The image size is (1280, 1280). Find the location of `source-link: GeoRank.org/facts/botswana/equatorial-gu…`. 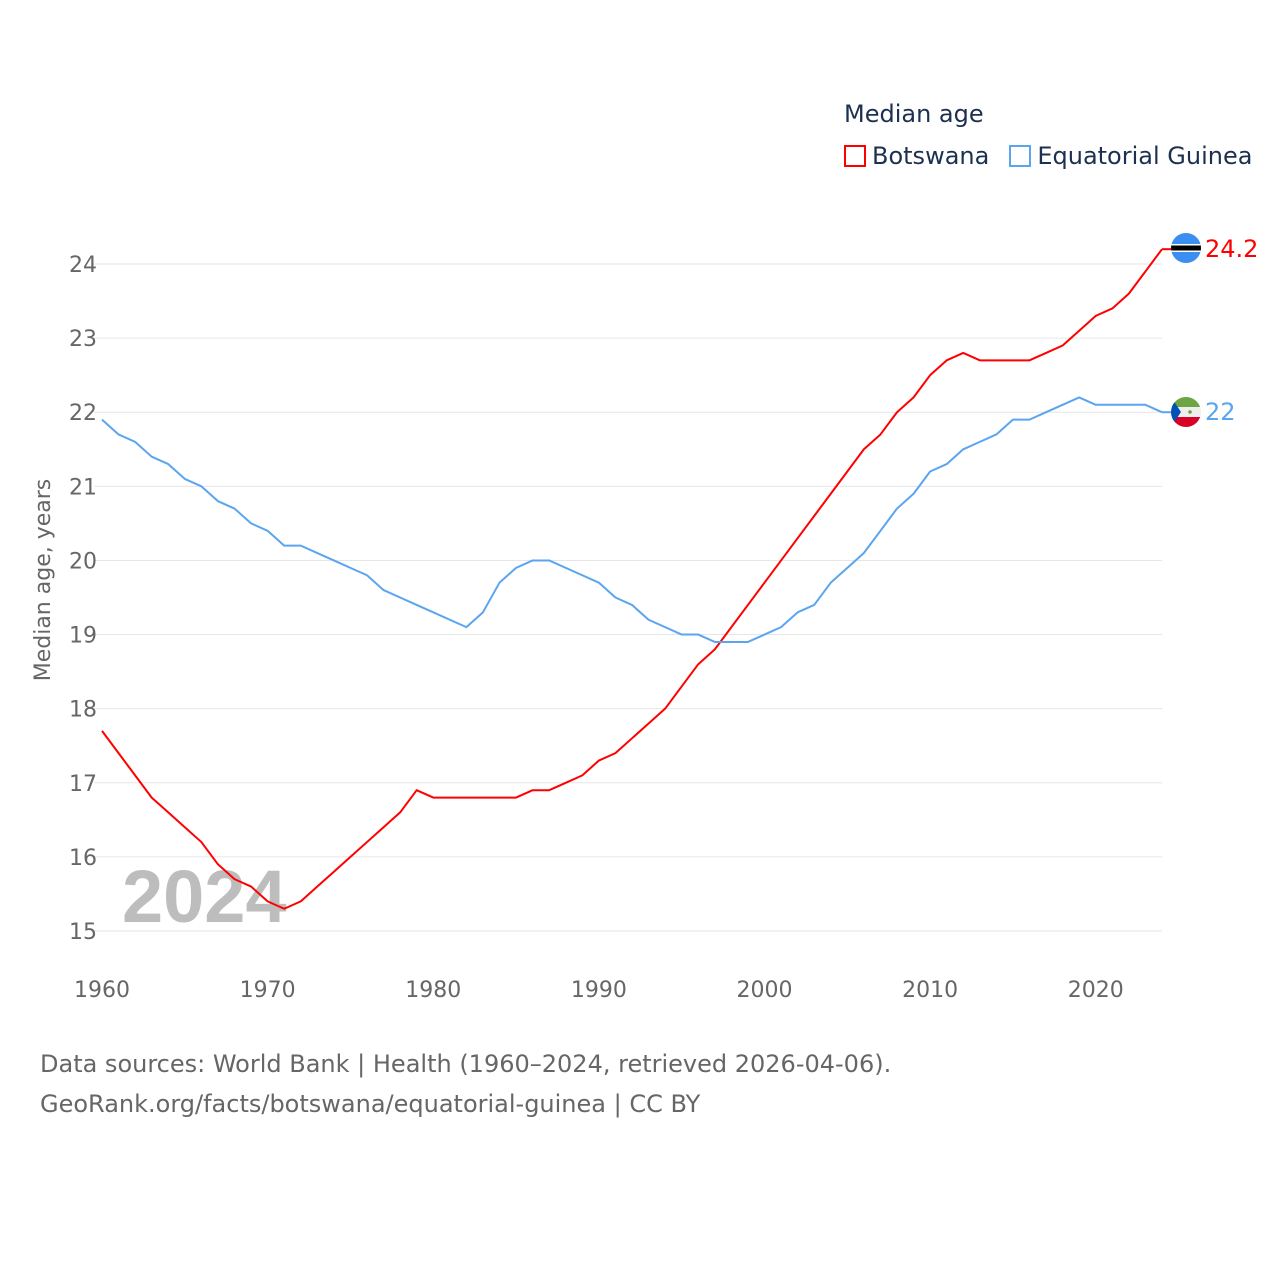

source-link: GeoRank.org/facts/botswana/equatorial-gu… is located at coordinates (370, 1104).